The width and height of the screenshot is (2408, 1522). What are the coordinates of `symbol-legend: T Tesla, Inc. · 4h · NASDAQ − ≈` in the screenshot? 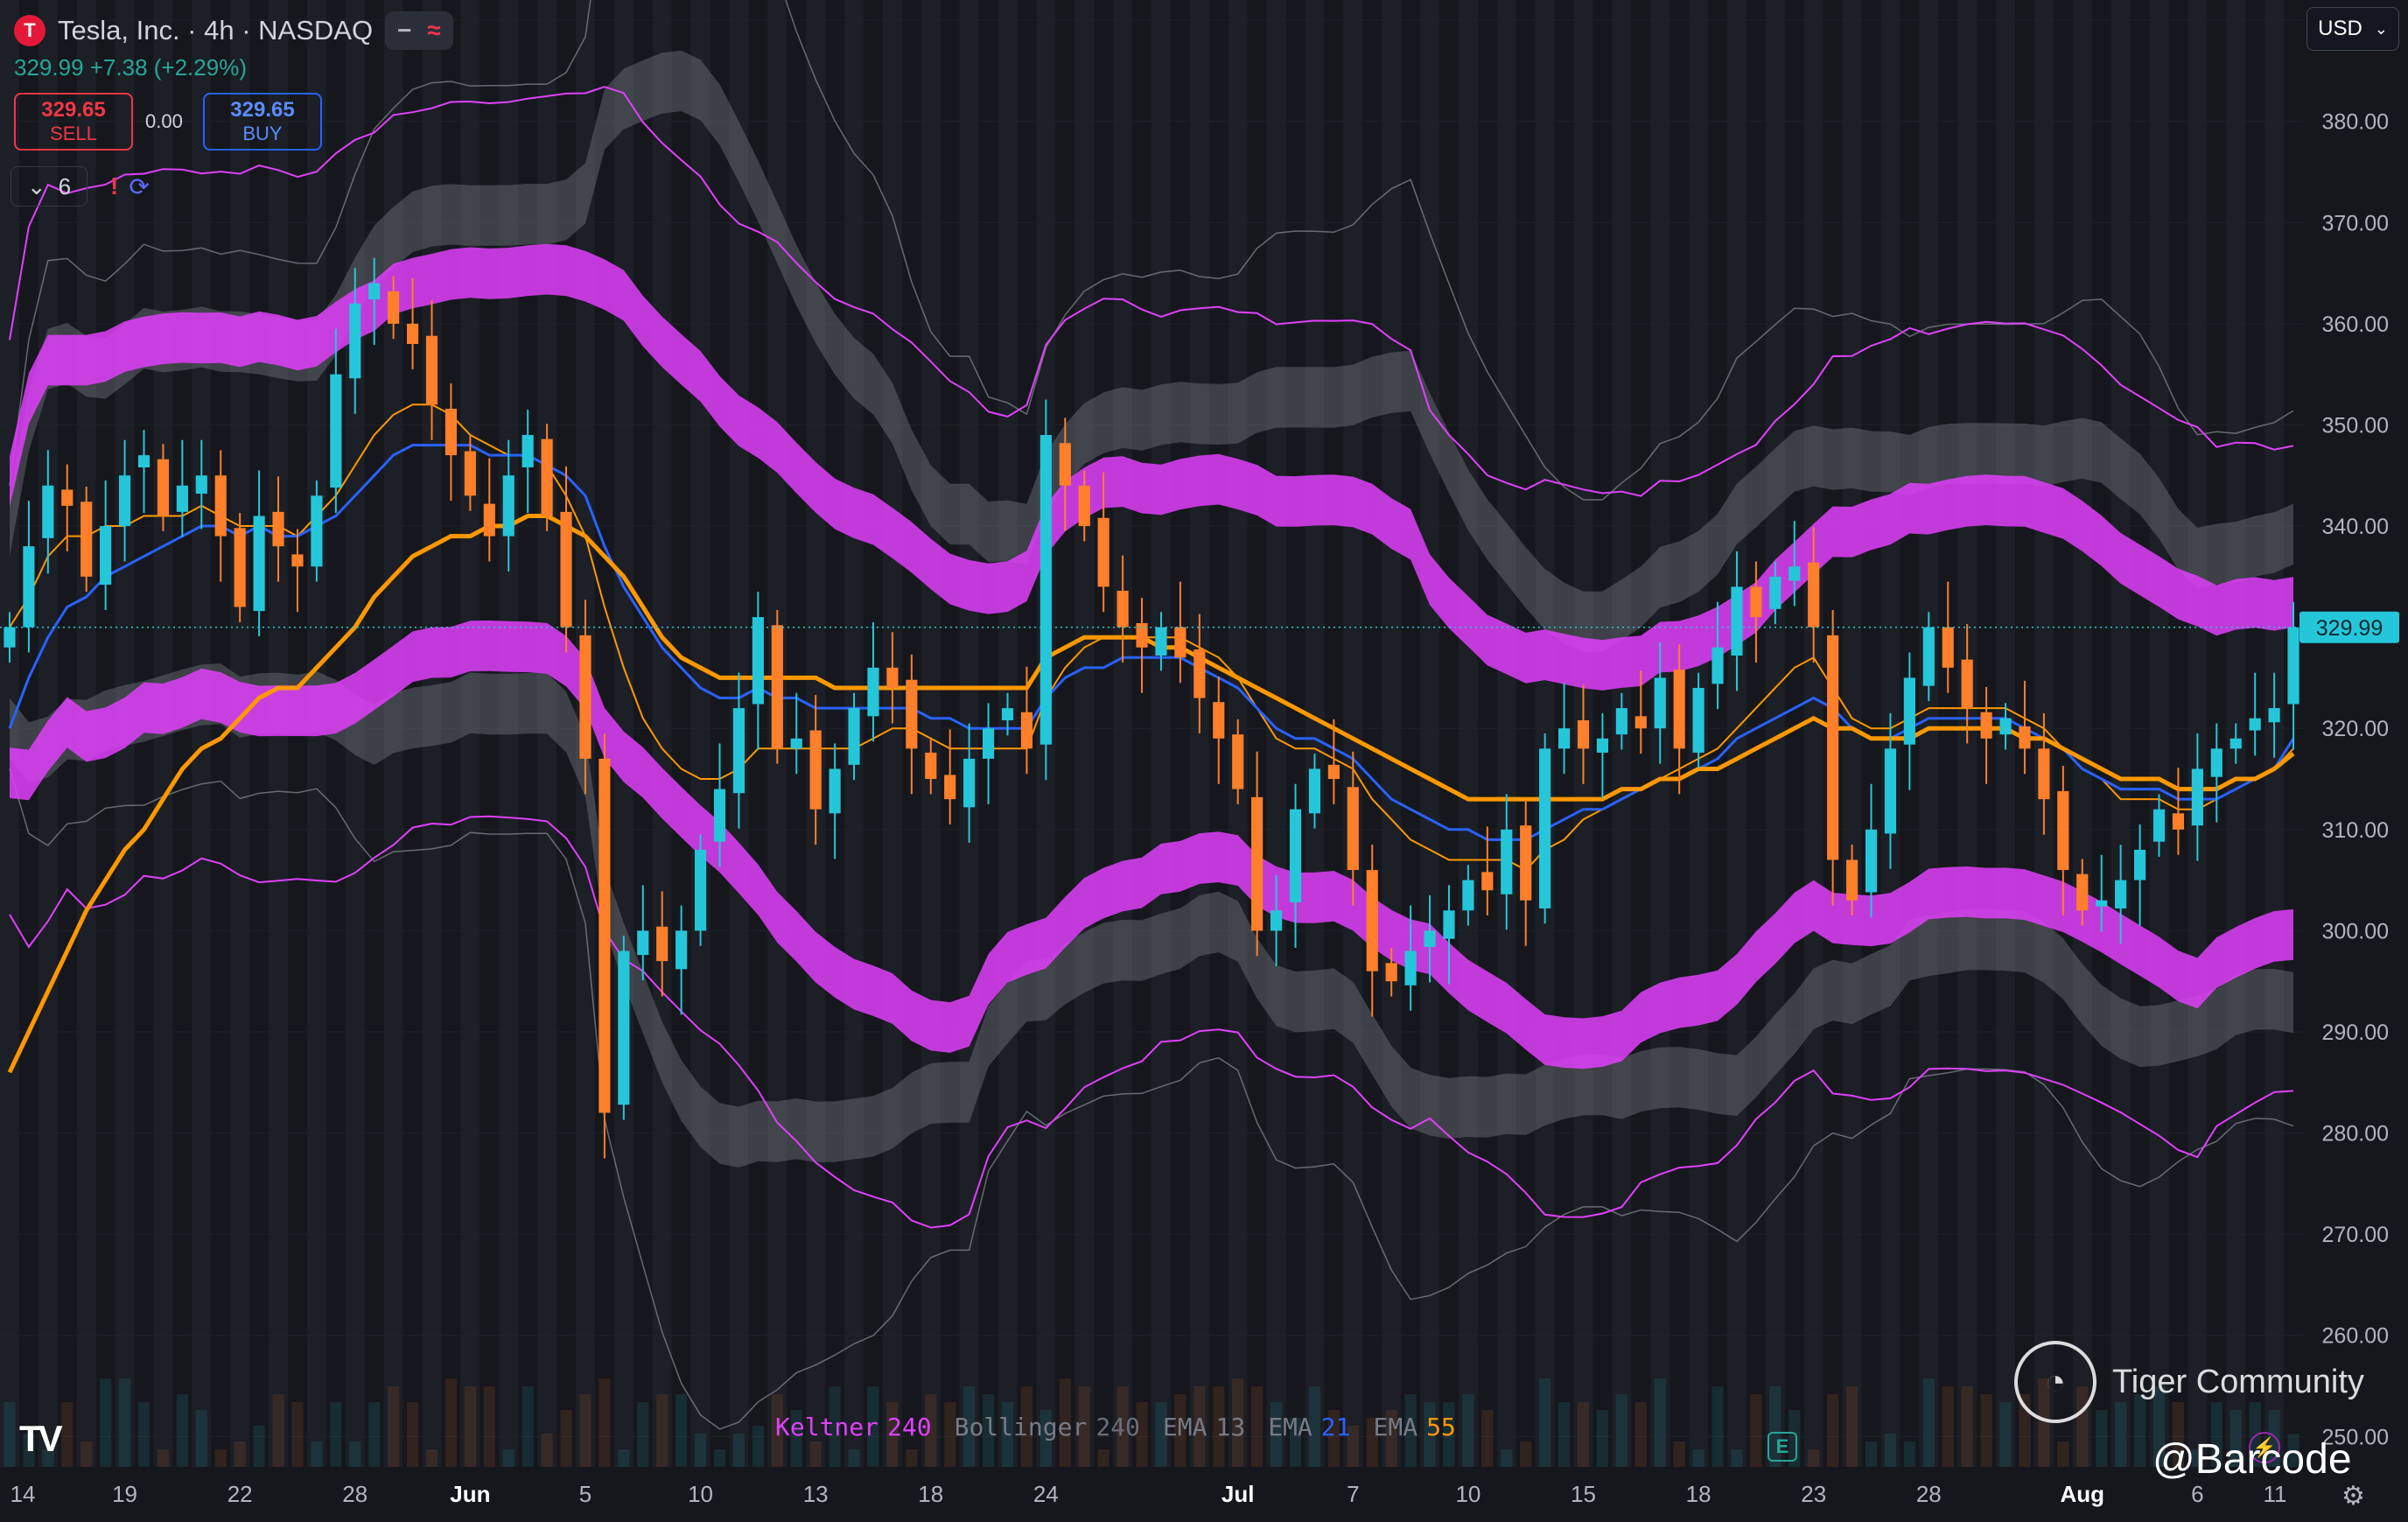 It's located at (233, 31).